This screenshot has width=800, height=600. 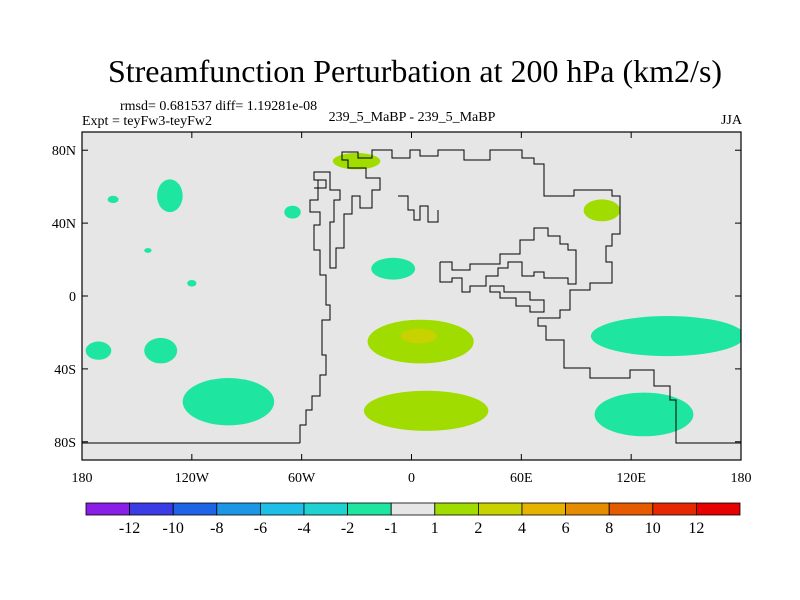 What do you see at coordinates (72, 297) in the screenshot?
I see `y-tick-label: 0` at bounding box center [72, 297].